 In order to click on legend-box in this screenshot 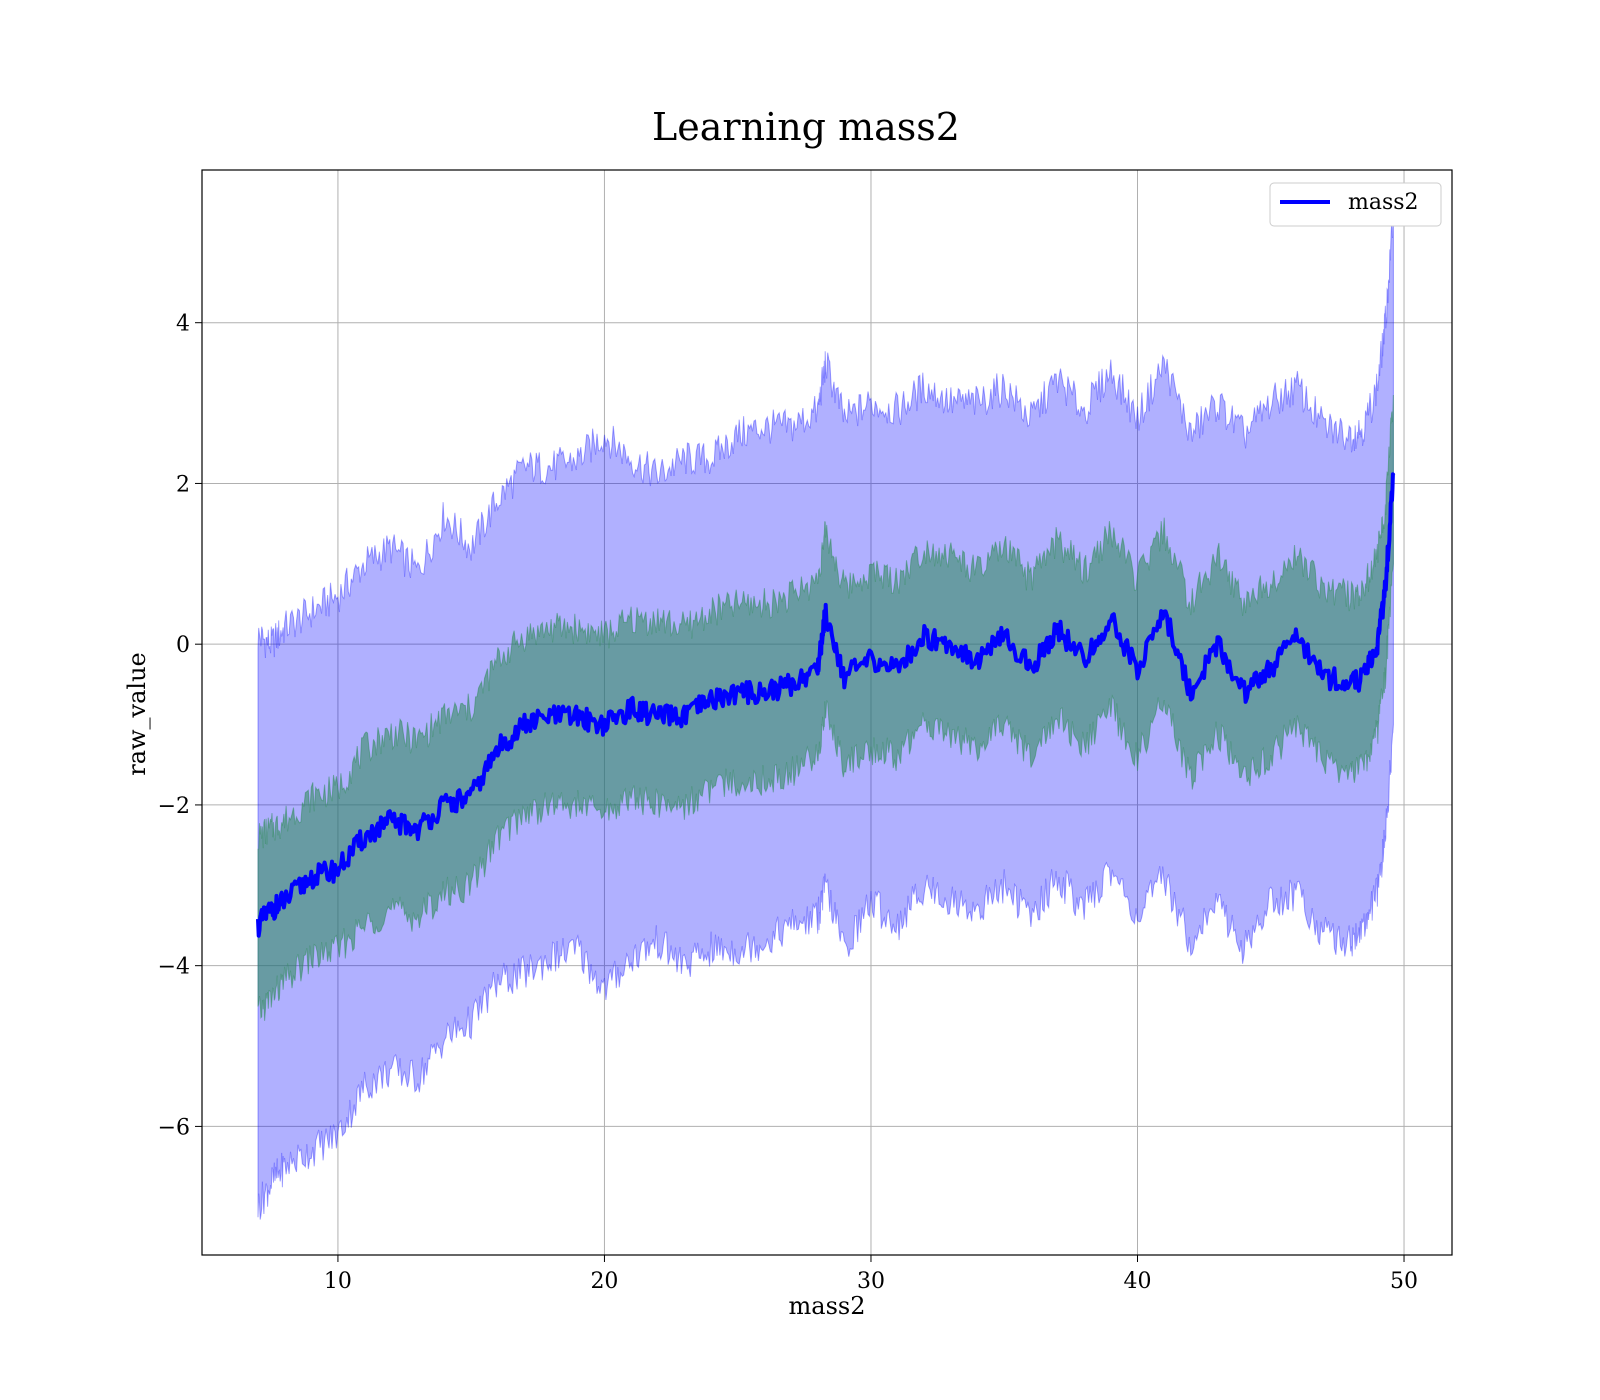, I will do `click(1355, 204)`.